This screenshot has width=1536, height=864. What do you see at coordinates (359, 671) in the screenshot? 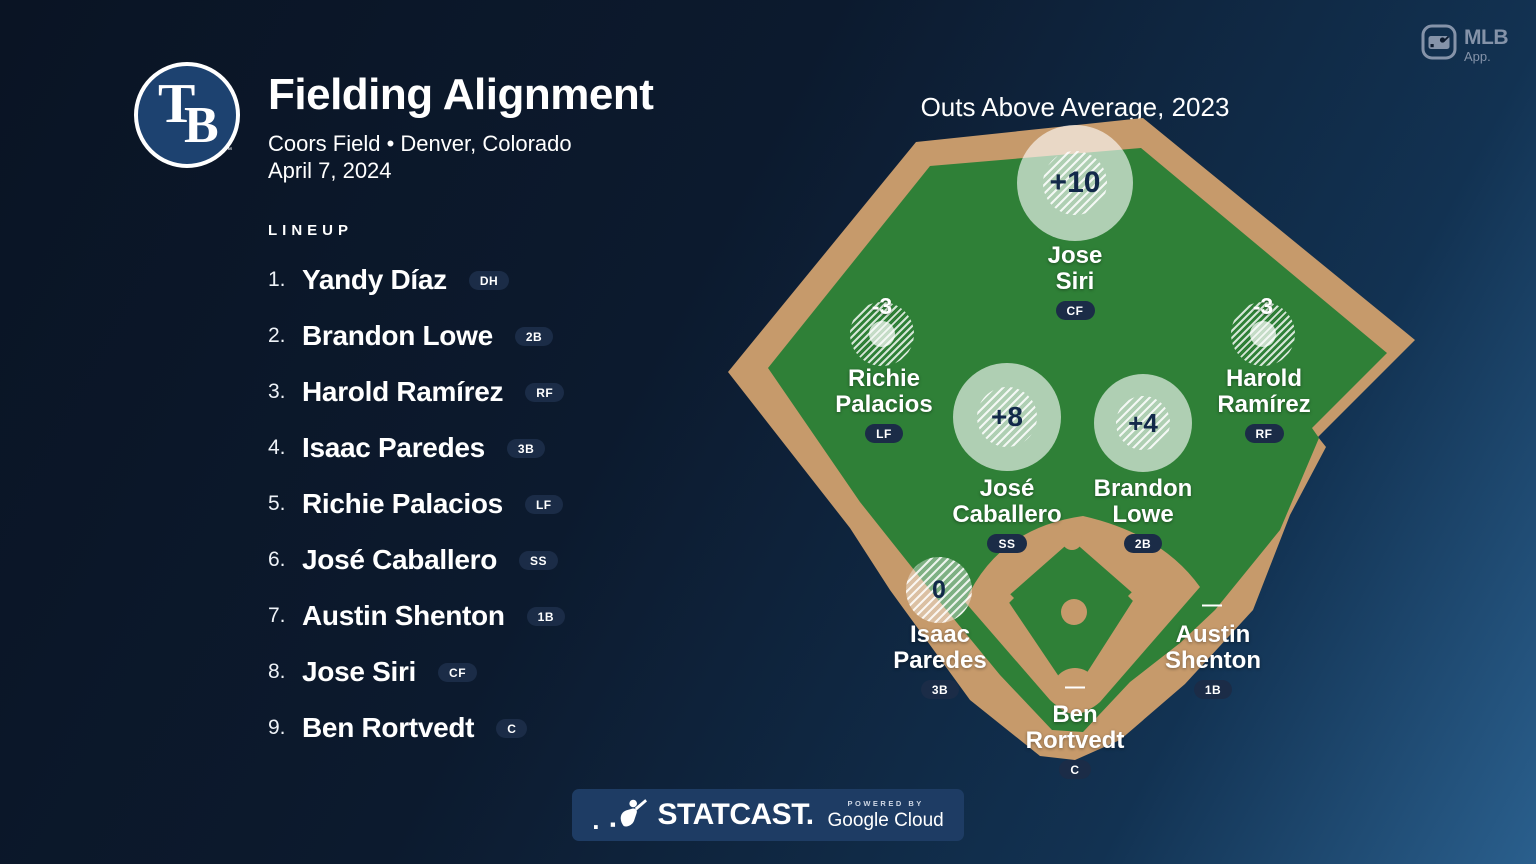
I see `player-name: Jose Siri` at bounding box center [359, 671].